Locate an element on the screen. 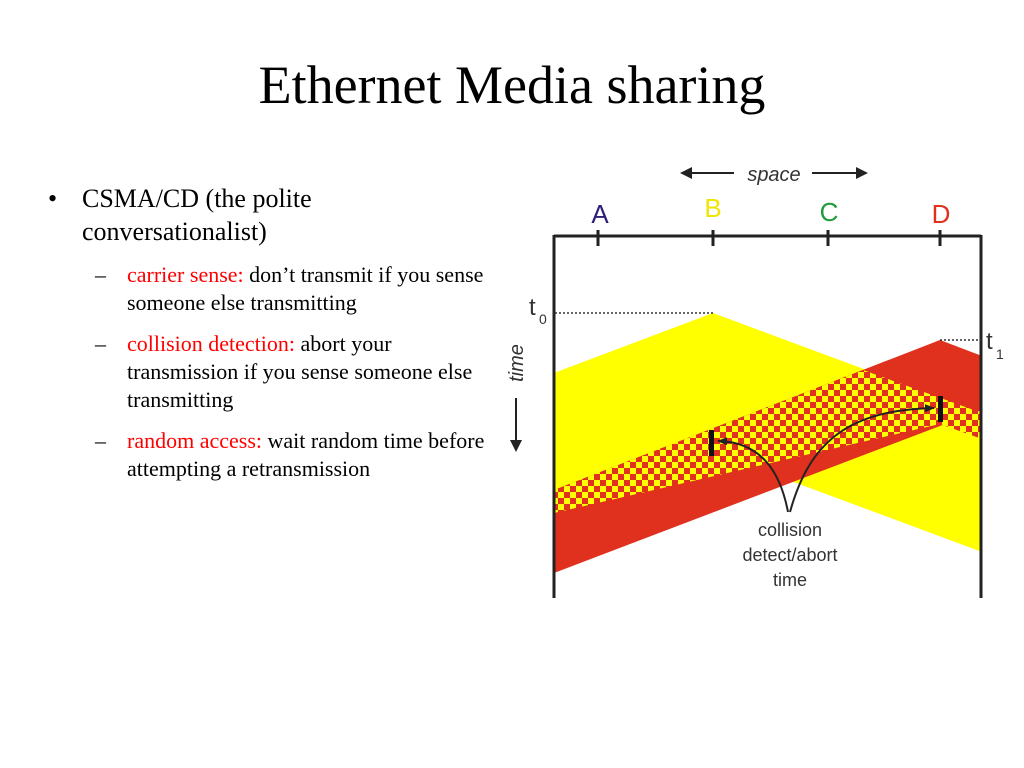 The width and height of the screenshot is (1024, 768). bullet-text: CSMA/CD (the polite conversationalist) is located at coordinates (197, 215).